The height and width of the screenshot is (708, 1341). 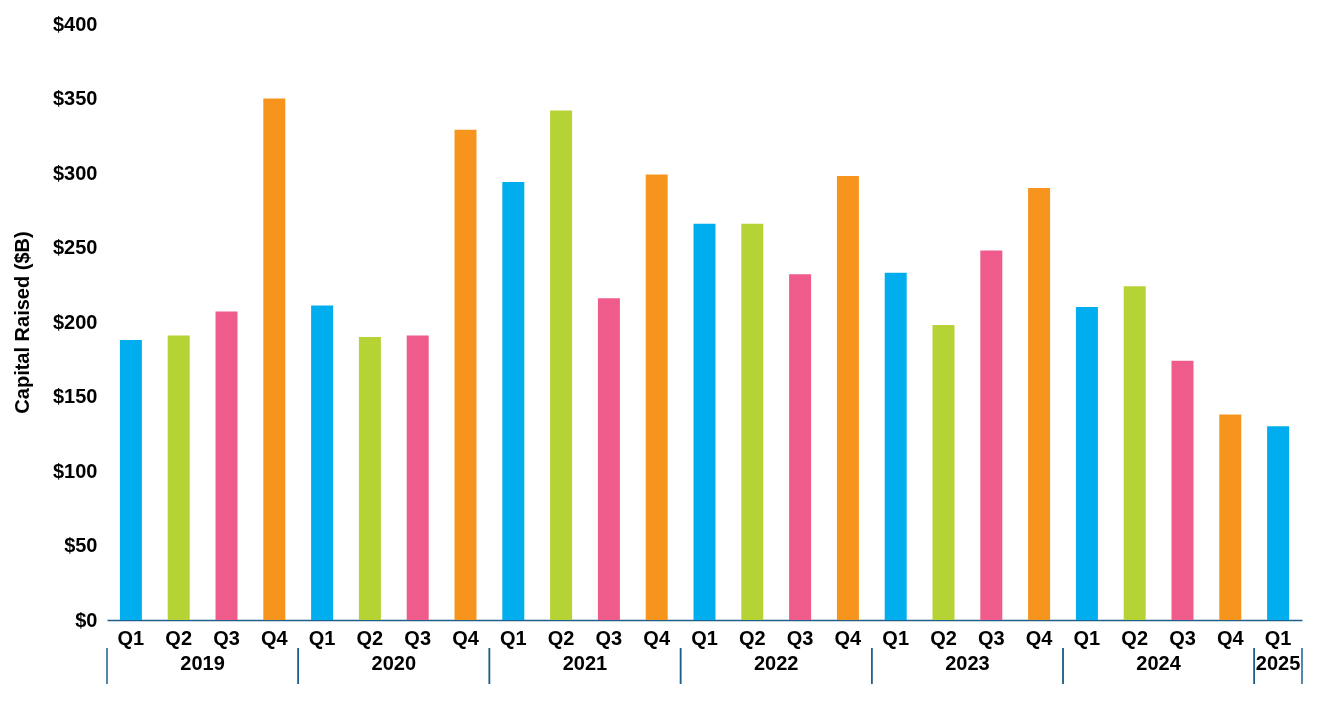 What do you see at coordinates (1278, 663) in the screenshot?
I see `text: 2025` at bounding box center [1278, 663].